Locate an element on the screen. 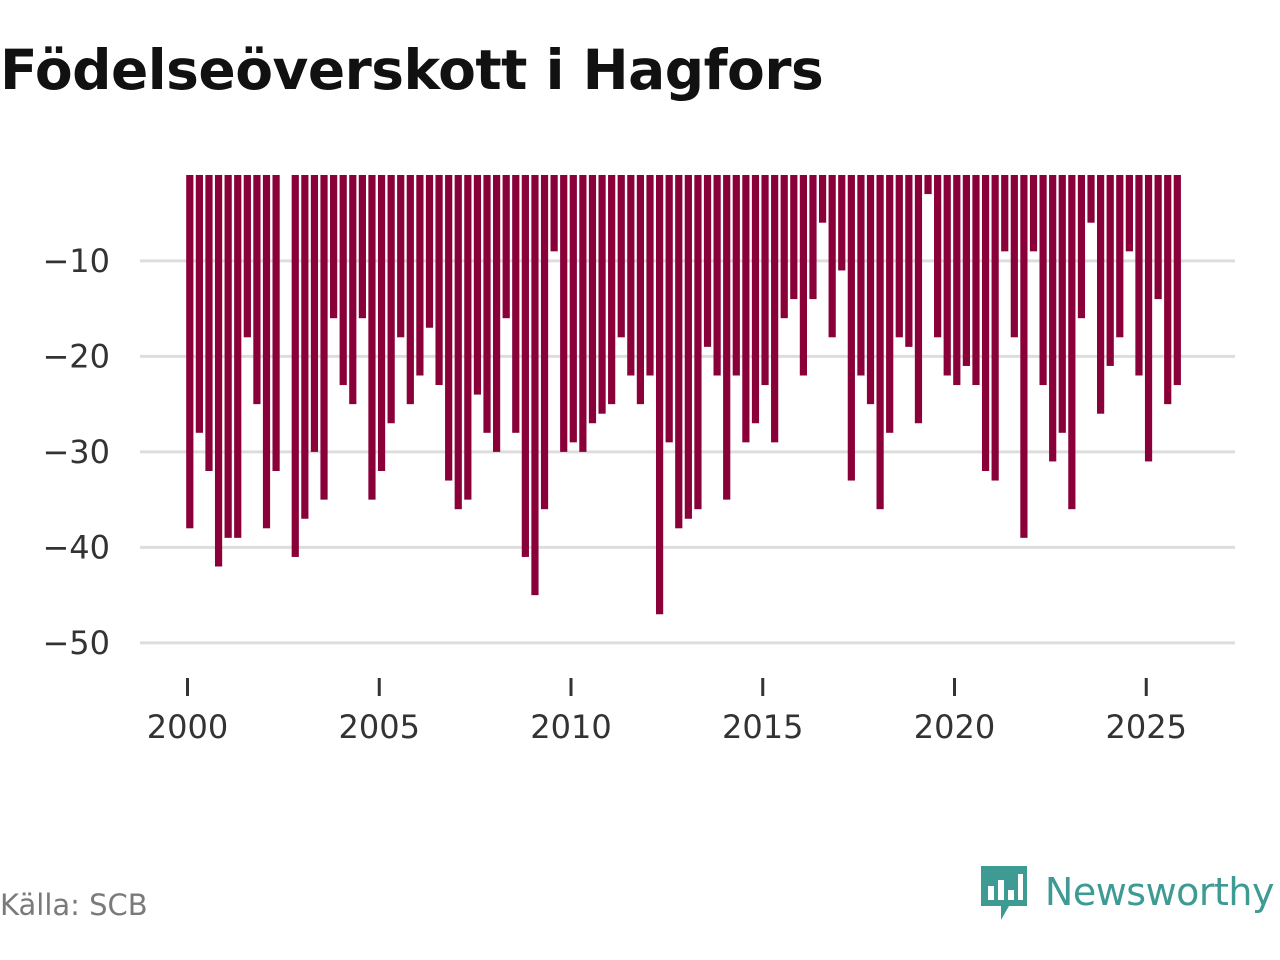 The image size is (1280, 960). x-tick-label: 2015 is located at coordinates (762, 727).